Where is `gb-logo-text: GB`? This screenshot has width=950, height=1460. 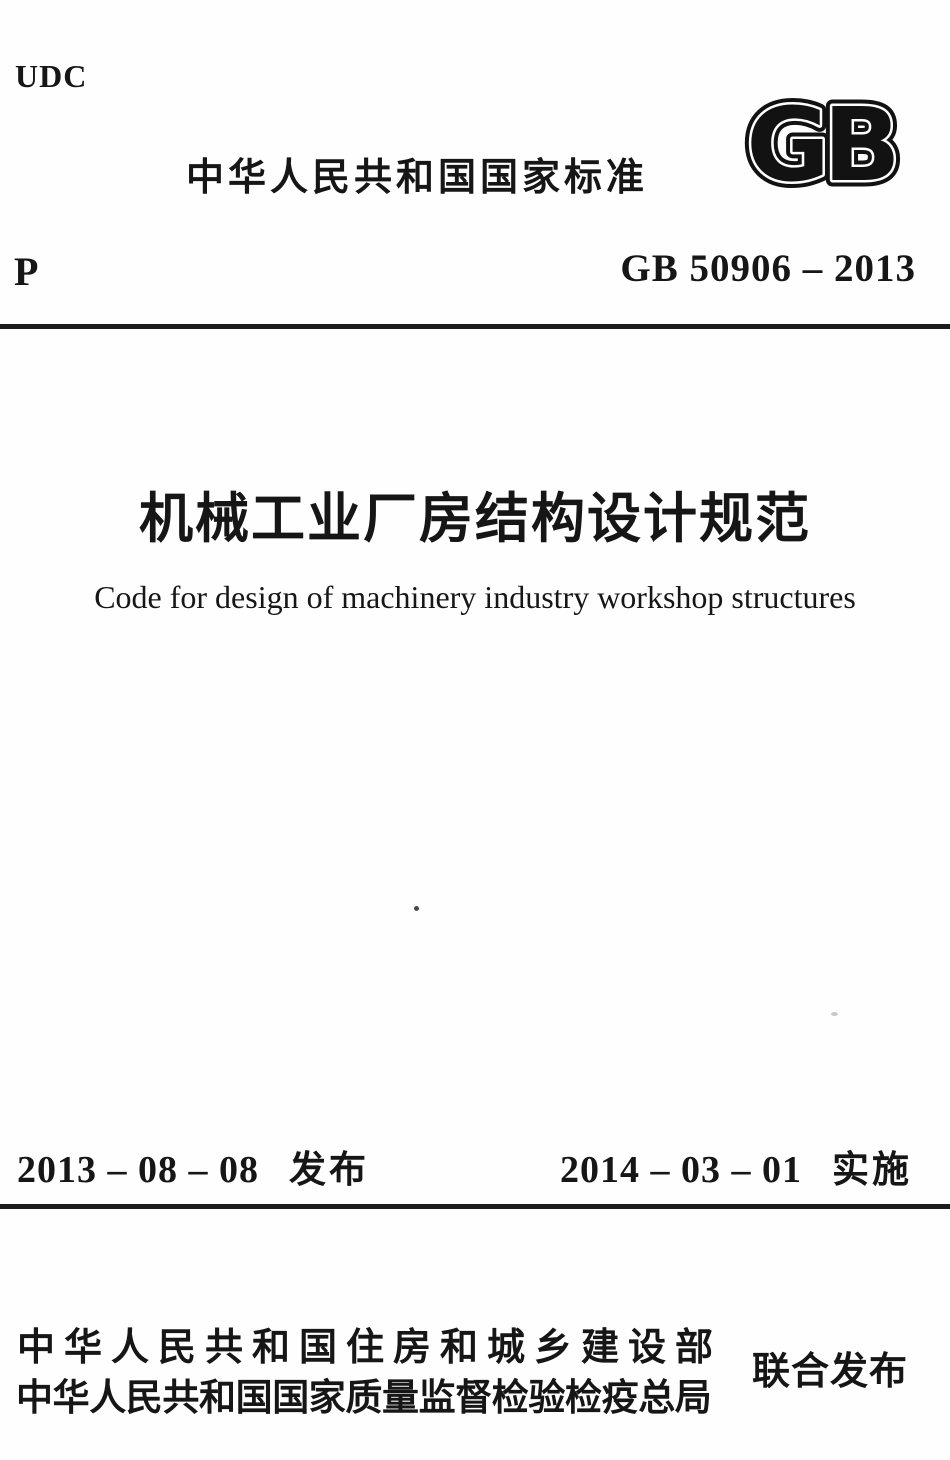
gb-logo-text: GB is located at coordinates (820, 142).